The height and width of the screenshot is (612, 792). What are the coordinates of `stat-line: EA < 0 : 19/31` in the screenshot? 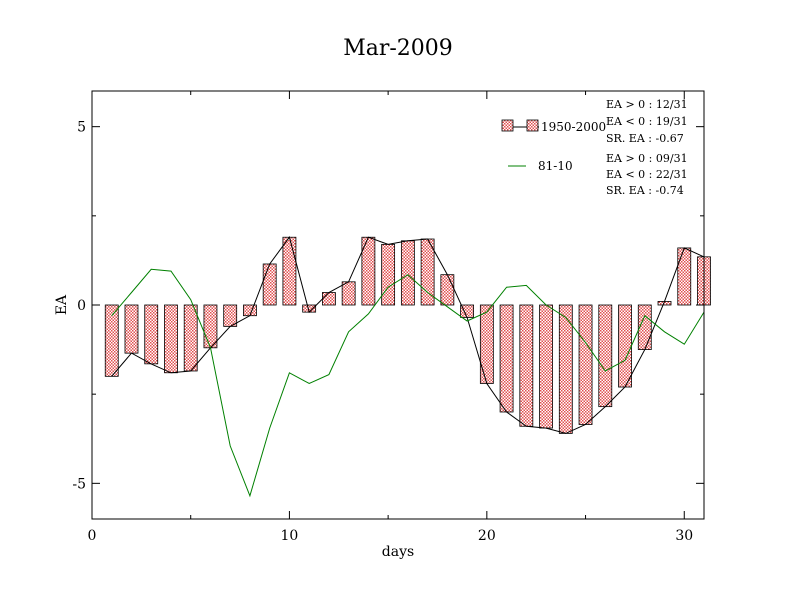 It's located at (647, 121).